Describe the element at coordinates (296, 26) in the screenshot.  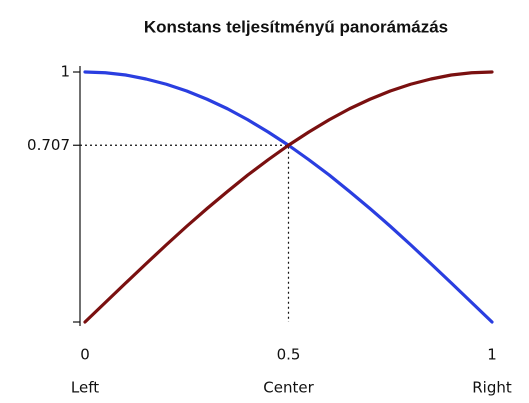
I see `chart-title: Konstans teljesítményű panorámázás` at that location.